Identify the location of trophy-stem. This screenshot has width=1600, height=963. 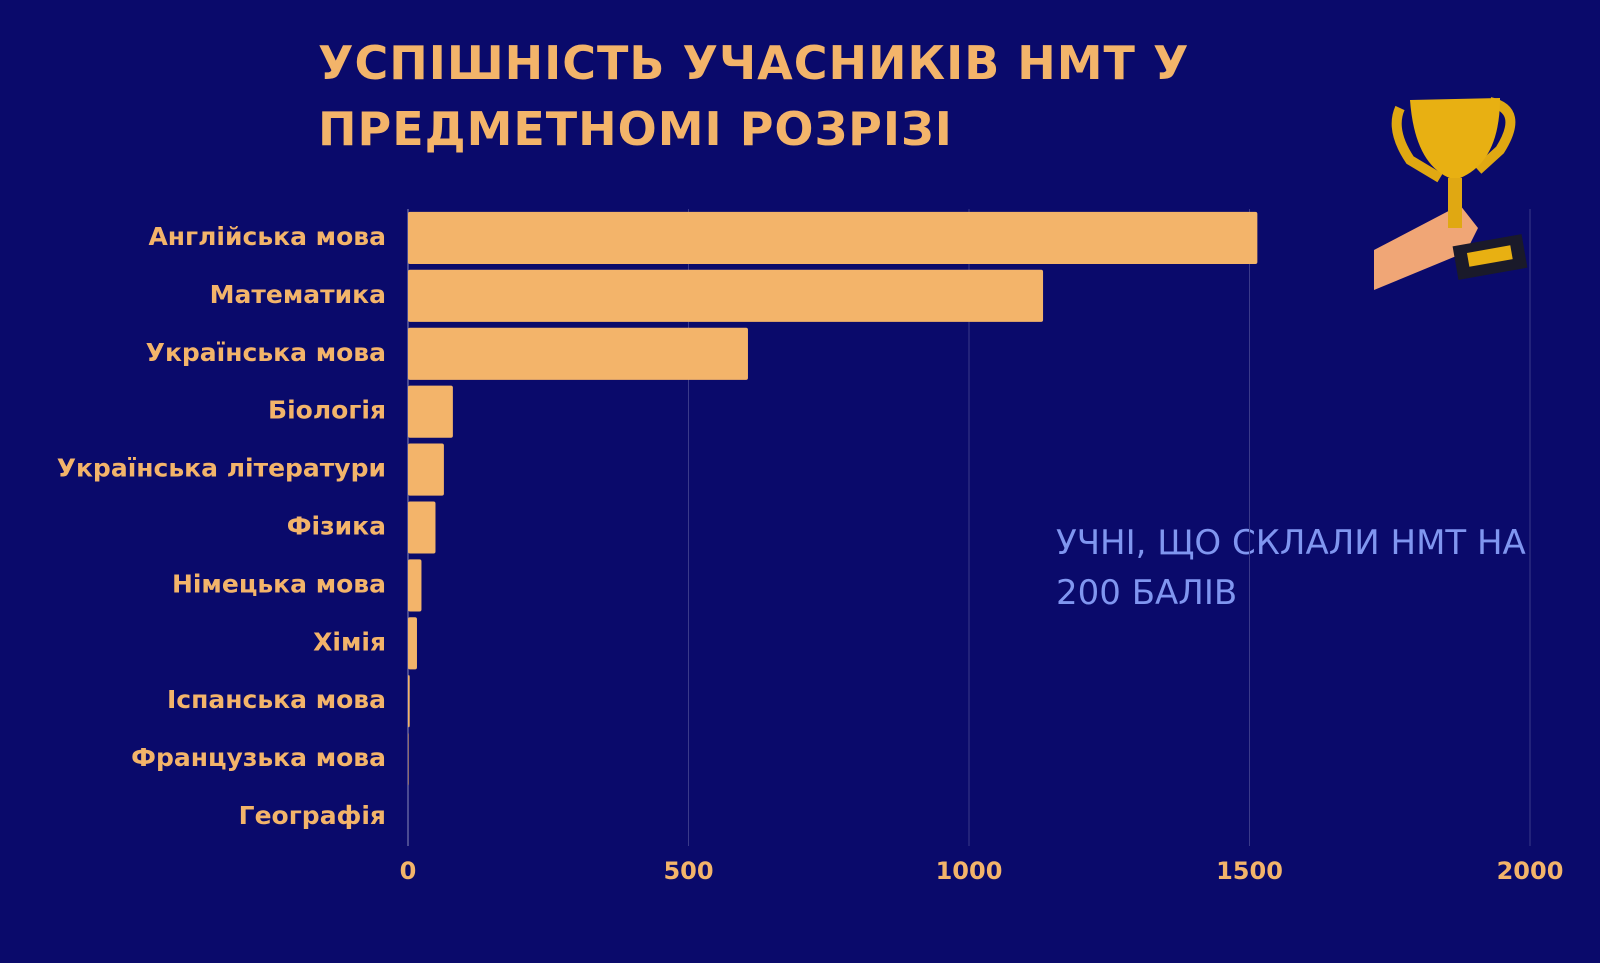
(1455, 203).